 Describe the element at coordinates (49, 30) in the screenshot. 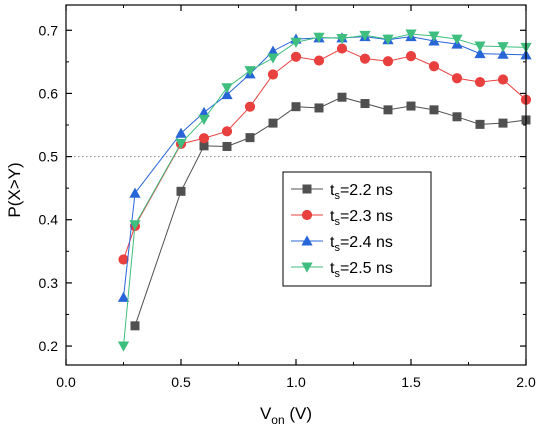

I see `y-tick-label: 0.7` at that location.